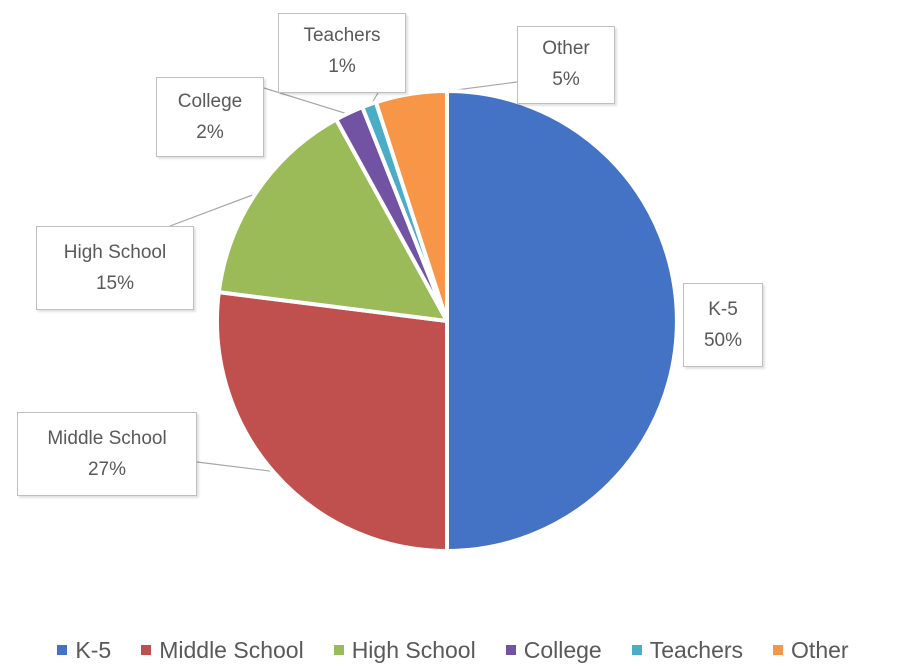 The image size is (906, 669). What do you see at coordinates (210, 117) in the screenshot?
I see `data-label-college: College 2%` at bounding box center [210, 117].